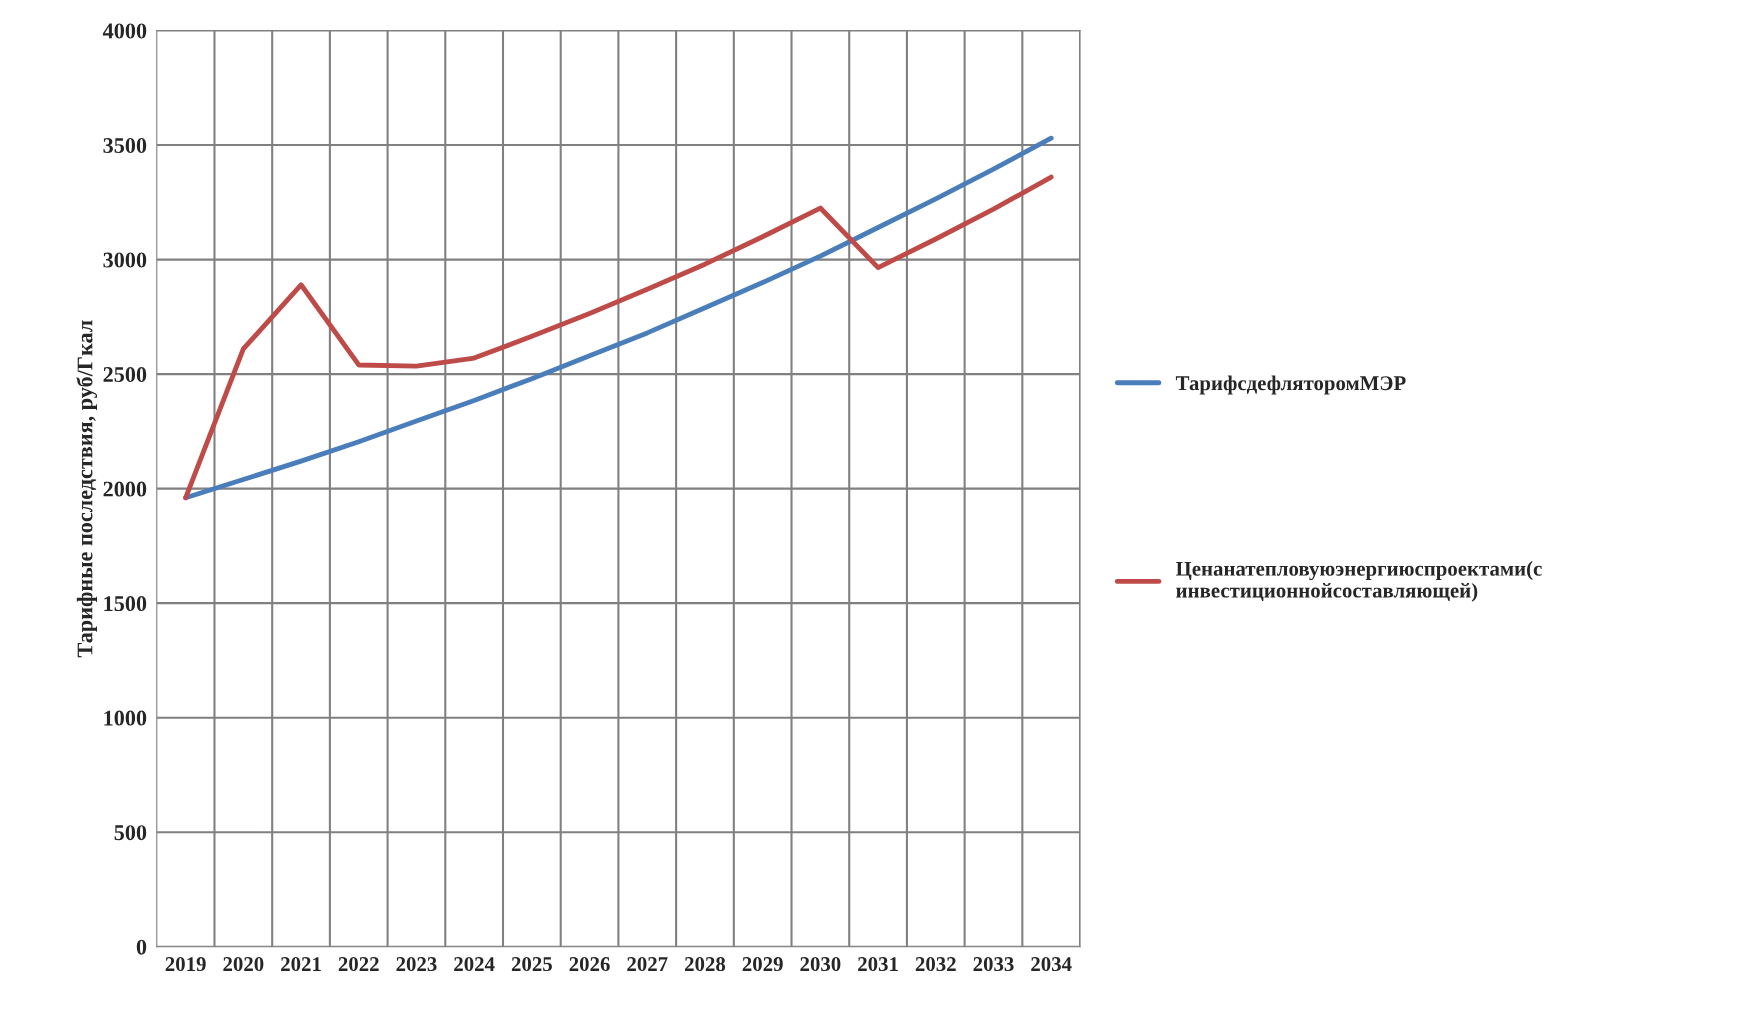 This screenshot has width=1742, height=1018. Describe the element at coordinates (130, 833) in the screenshot. I see `y-tick-label: 500` at that location.